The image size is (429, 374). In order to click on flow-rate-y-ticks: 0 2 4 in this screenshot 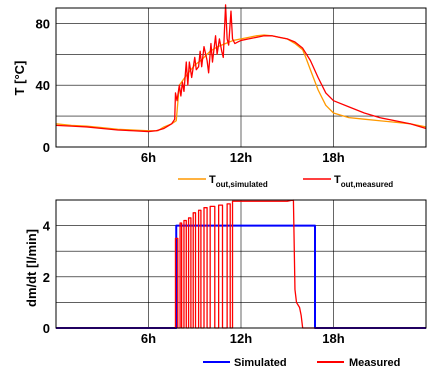, I will do `click(47, 277)`.